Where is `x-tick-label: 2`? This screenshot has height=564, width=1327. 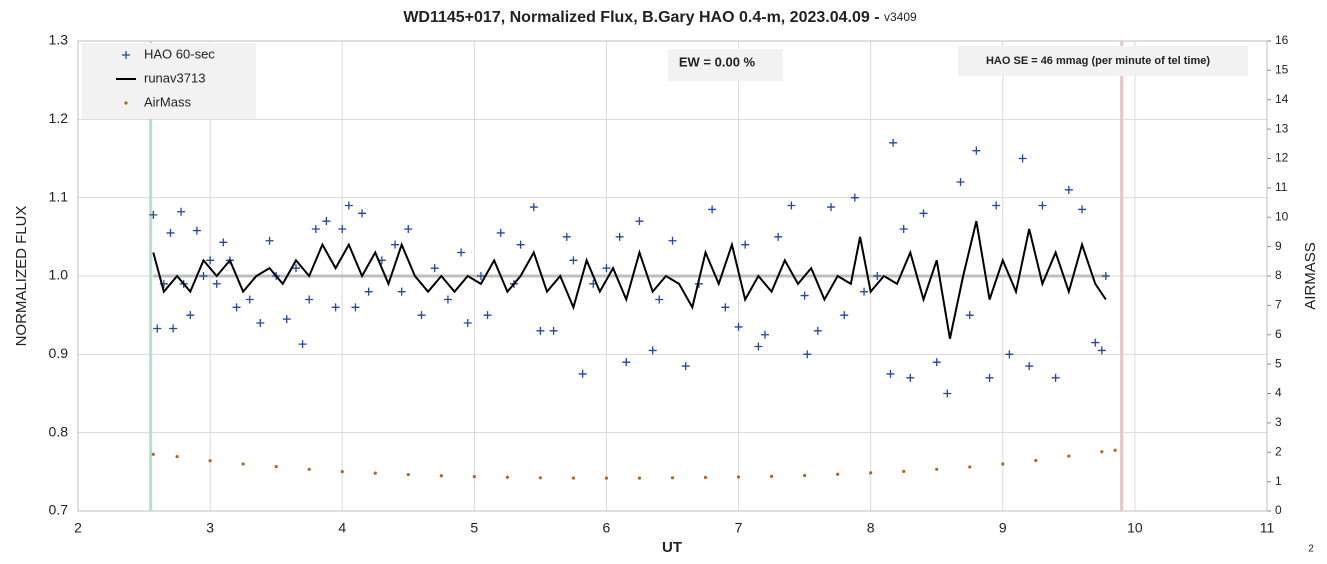
x-tick-label: 2 is located at coordinates (78, 528).